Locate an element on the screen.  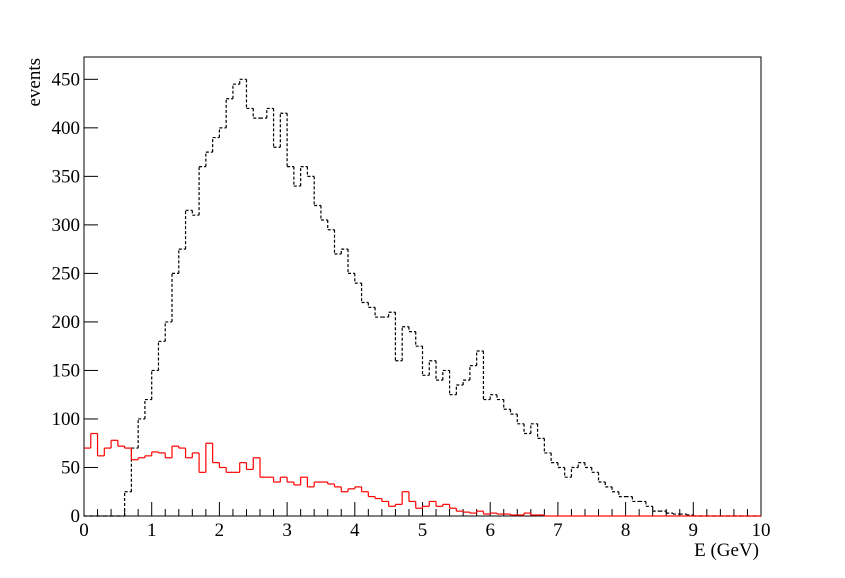
x-tick-label: 8 is located at coordinates (626, 530).